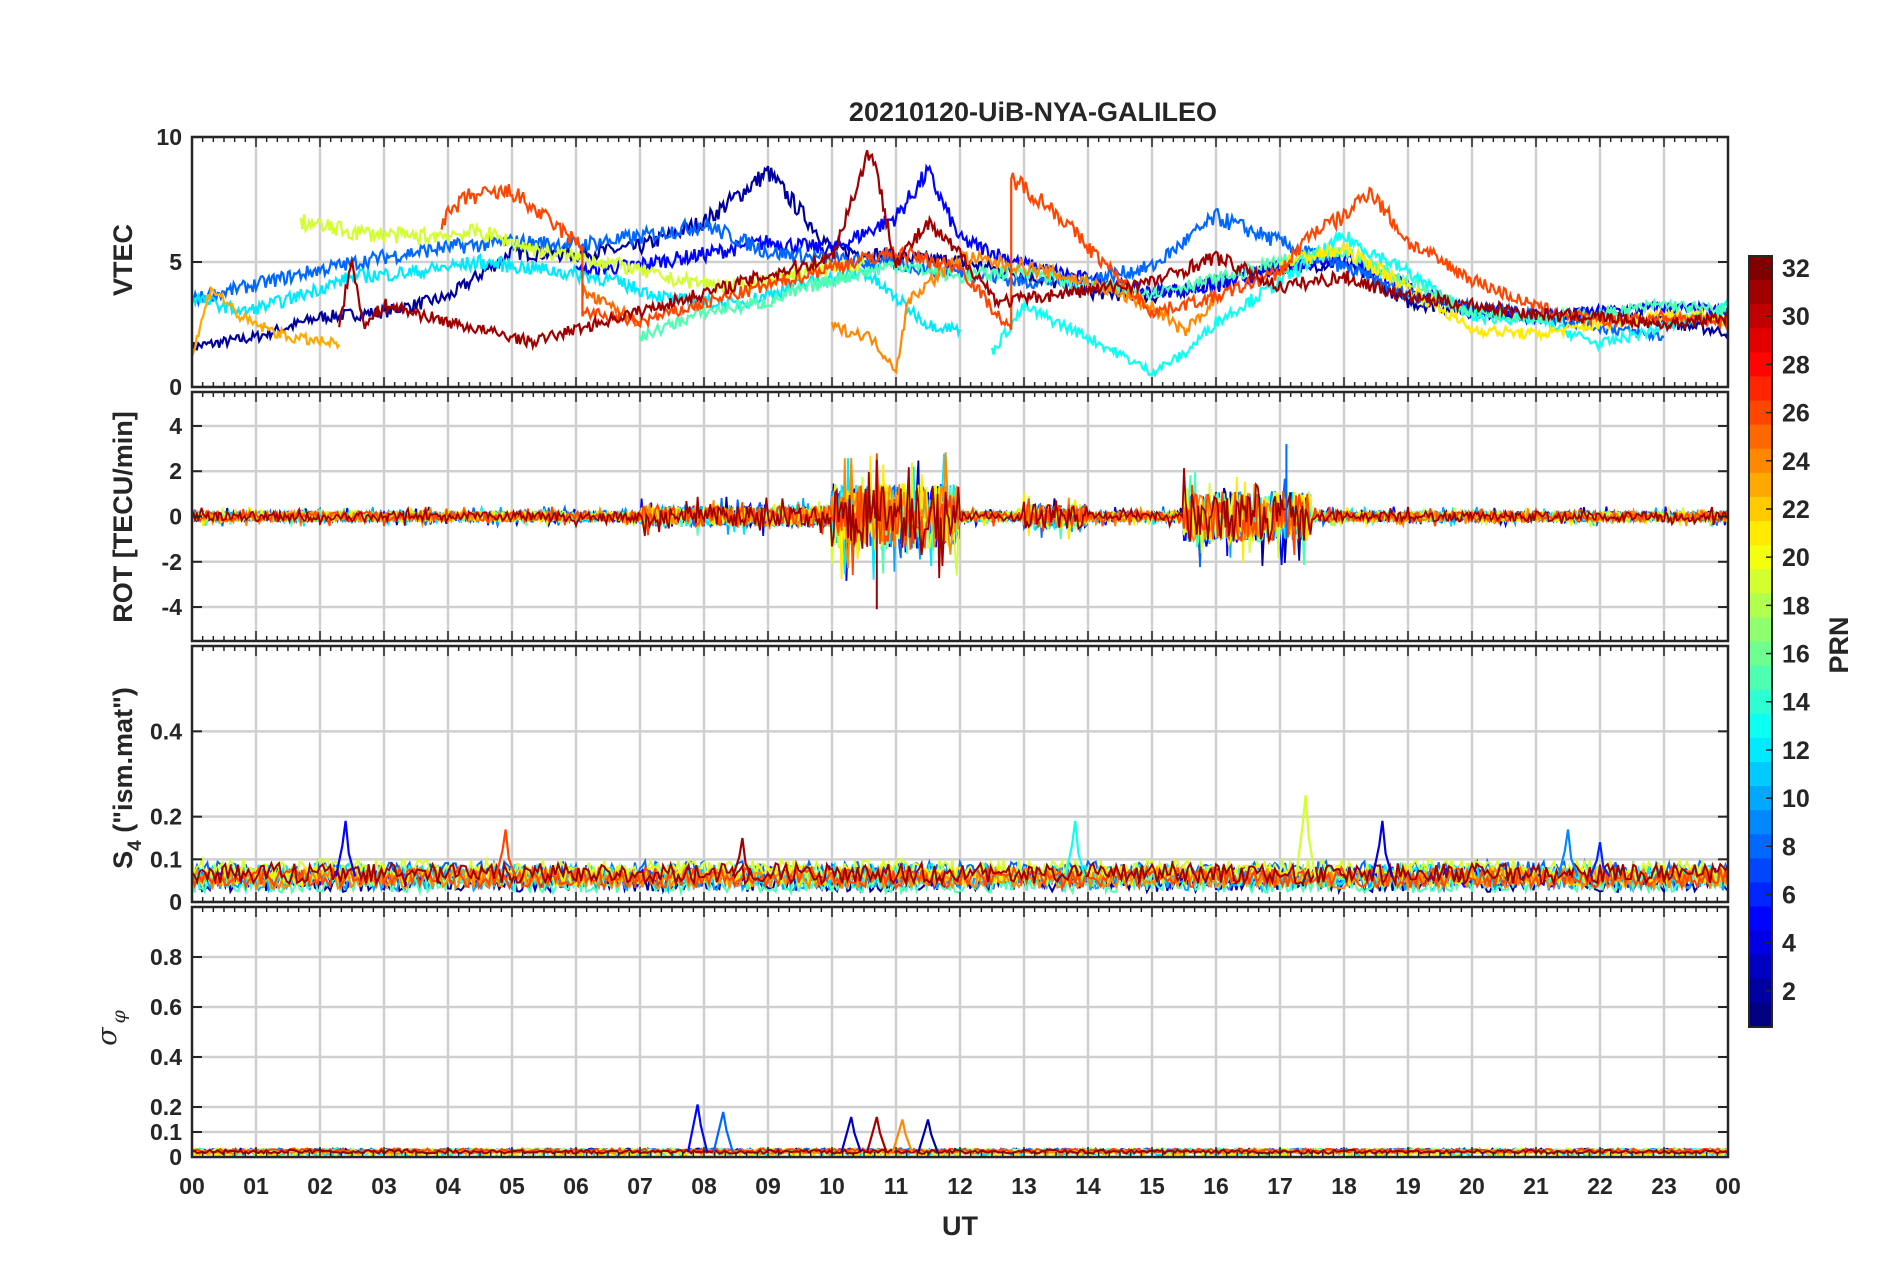  Describe the element at coordinates (1796, 365) in the screenshot. I see `colorbar-tick-label: 28` at that location.